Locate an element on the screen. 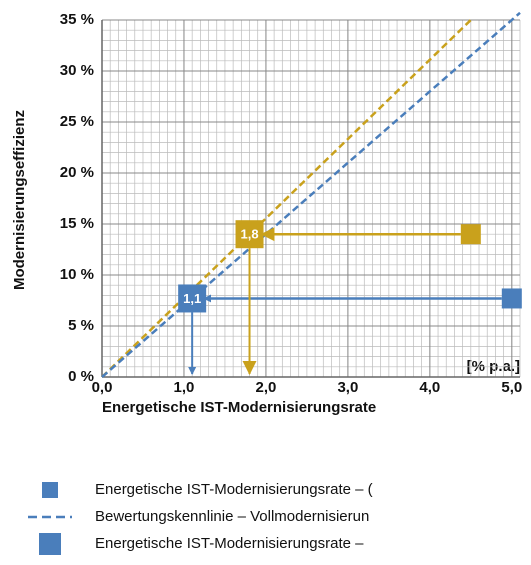 This screenshot has width=531, height=565. y-axis-title: Modernisierungseffizienz is located at coordinates (19, 200).